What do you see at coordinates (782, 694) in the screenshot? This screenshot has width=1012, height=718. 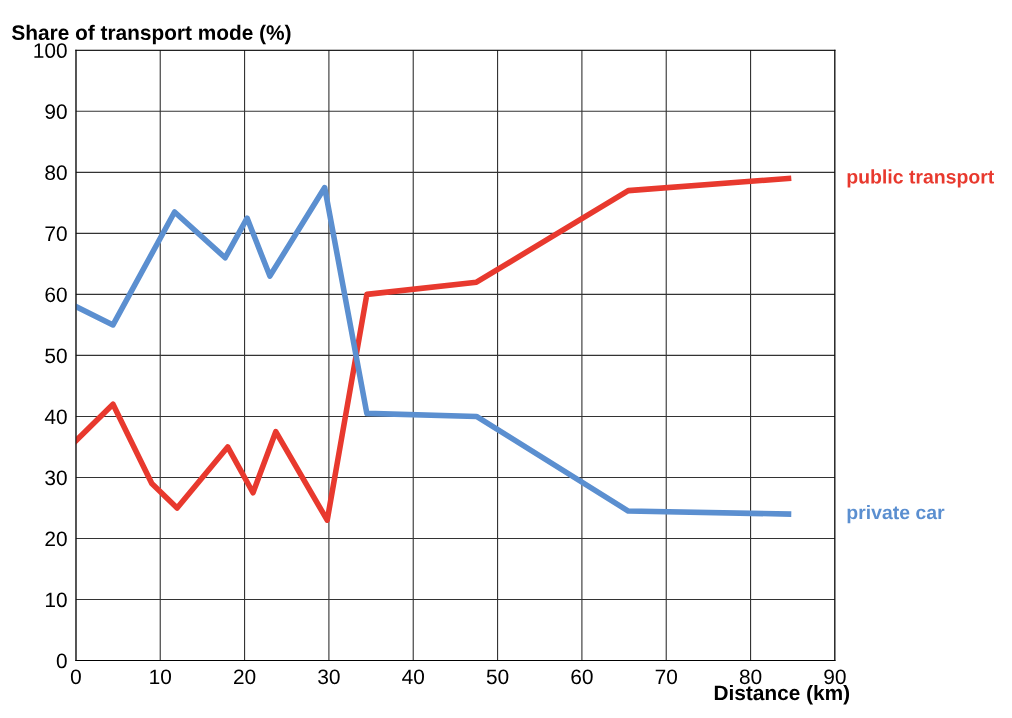 I see `x-axis-title: Distance (km)` at bounding box center [782, 694].